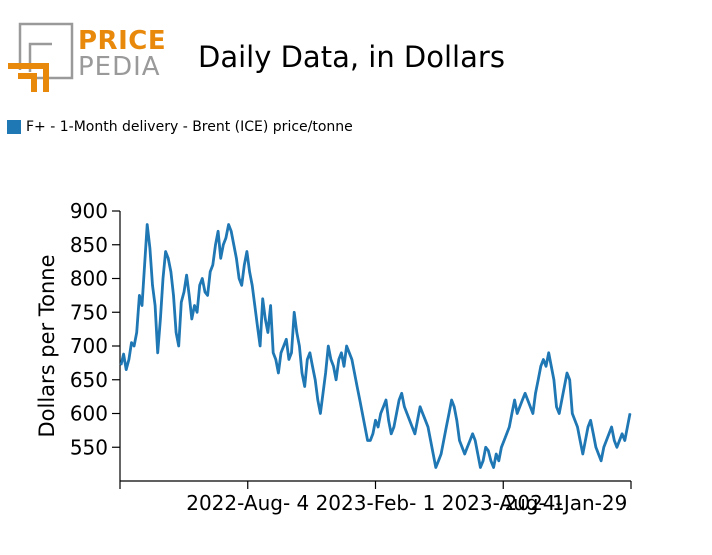 The height and width of the screenshot is (555, 712). I want to click on y-tick-label: 850, so click(89, 245).